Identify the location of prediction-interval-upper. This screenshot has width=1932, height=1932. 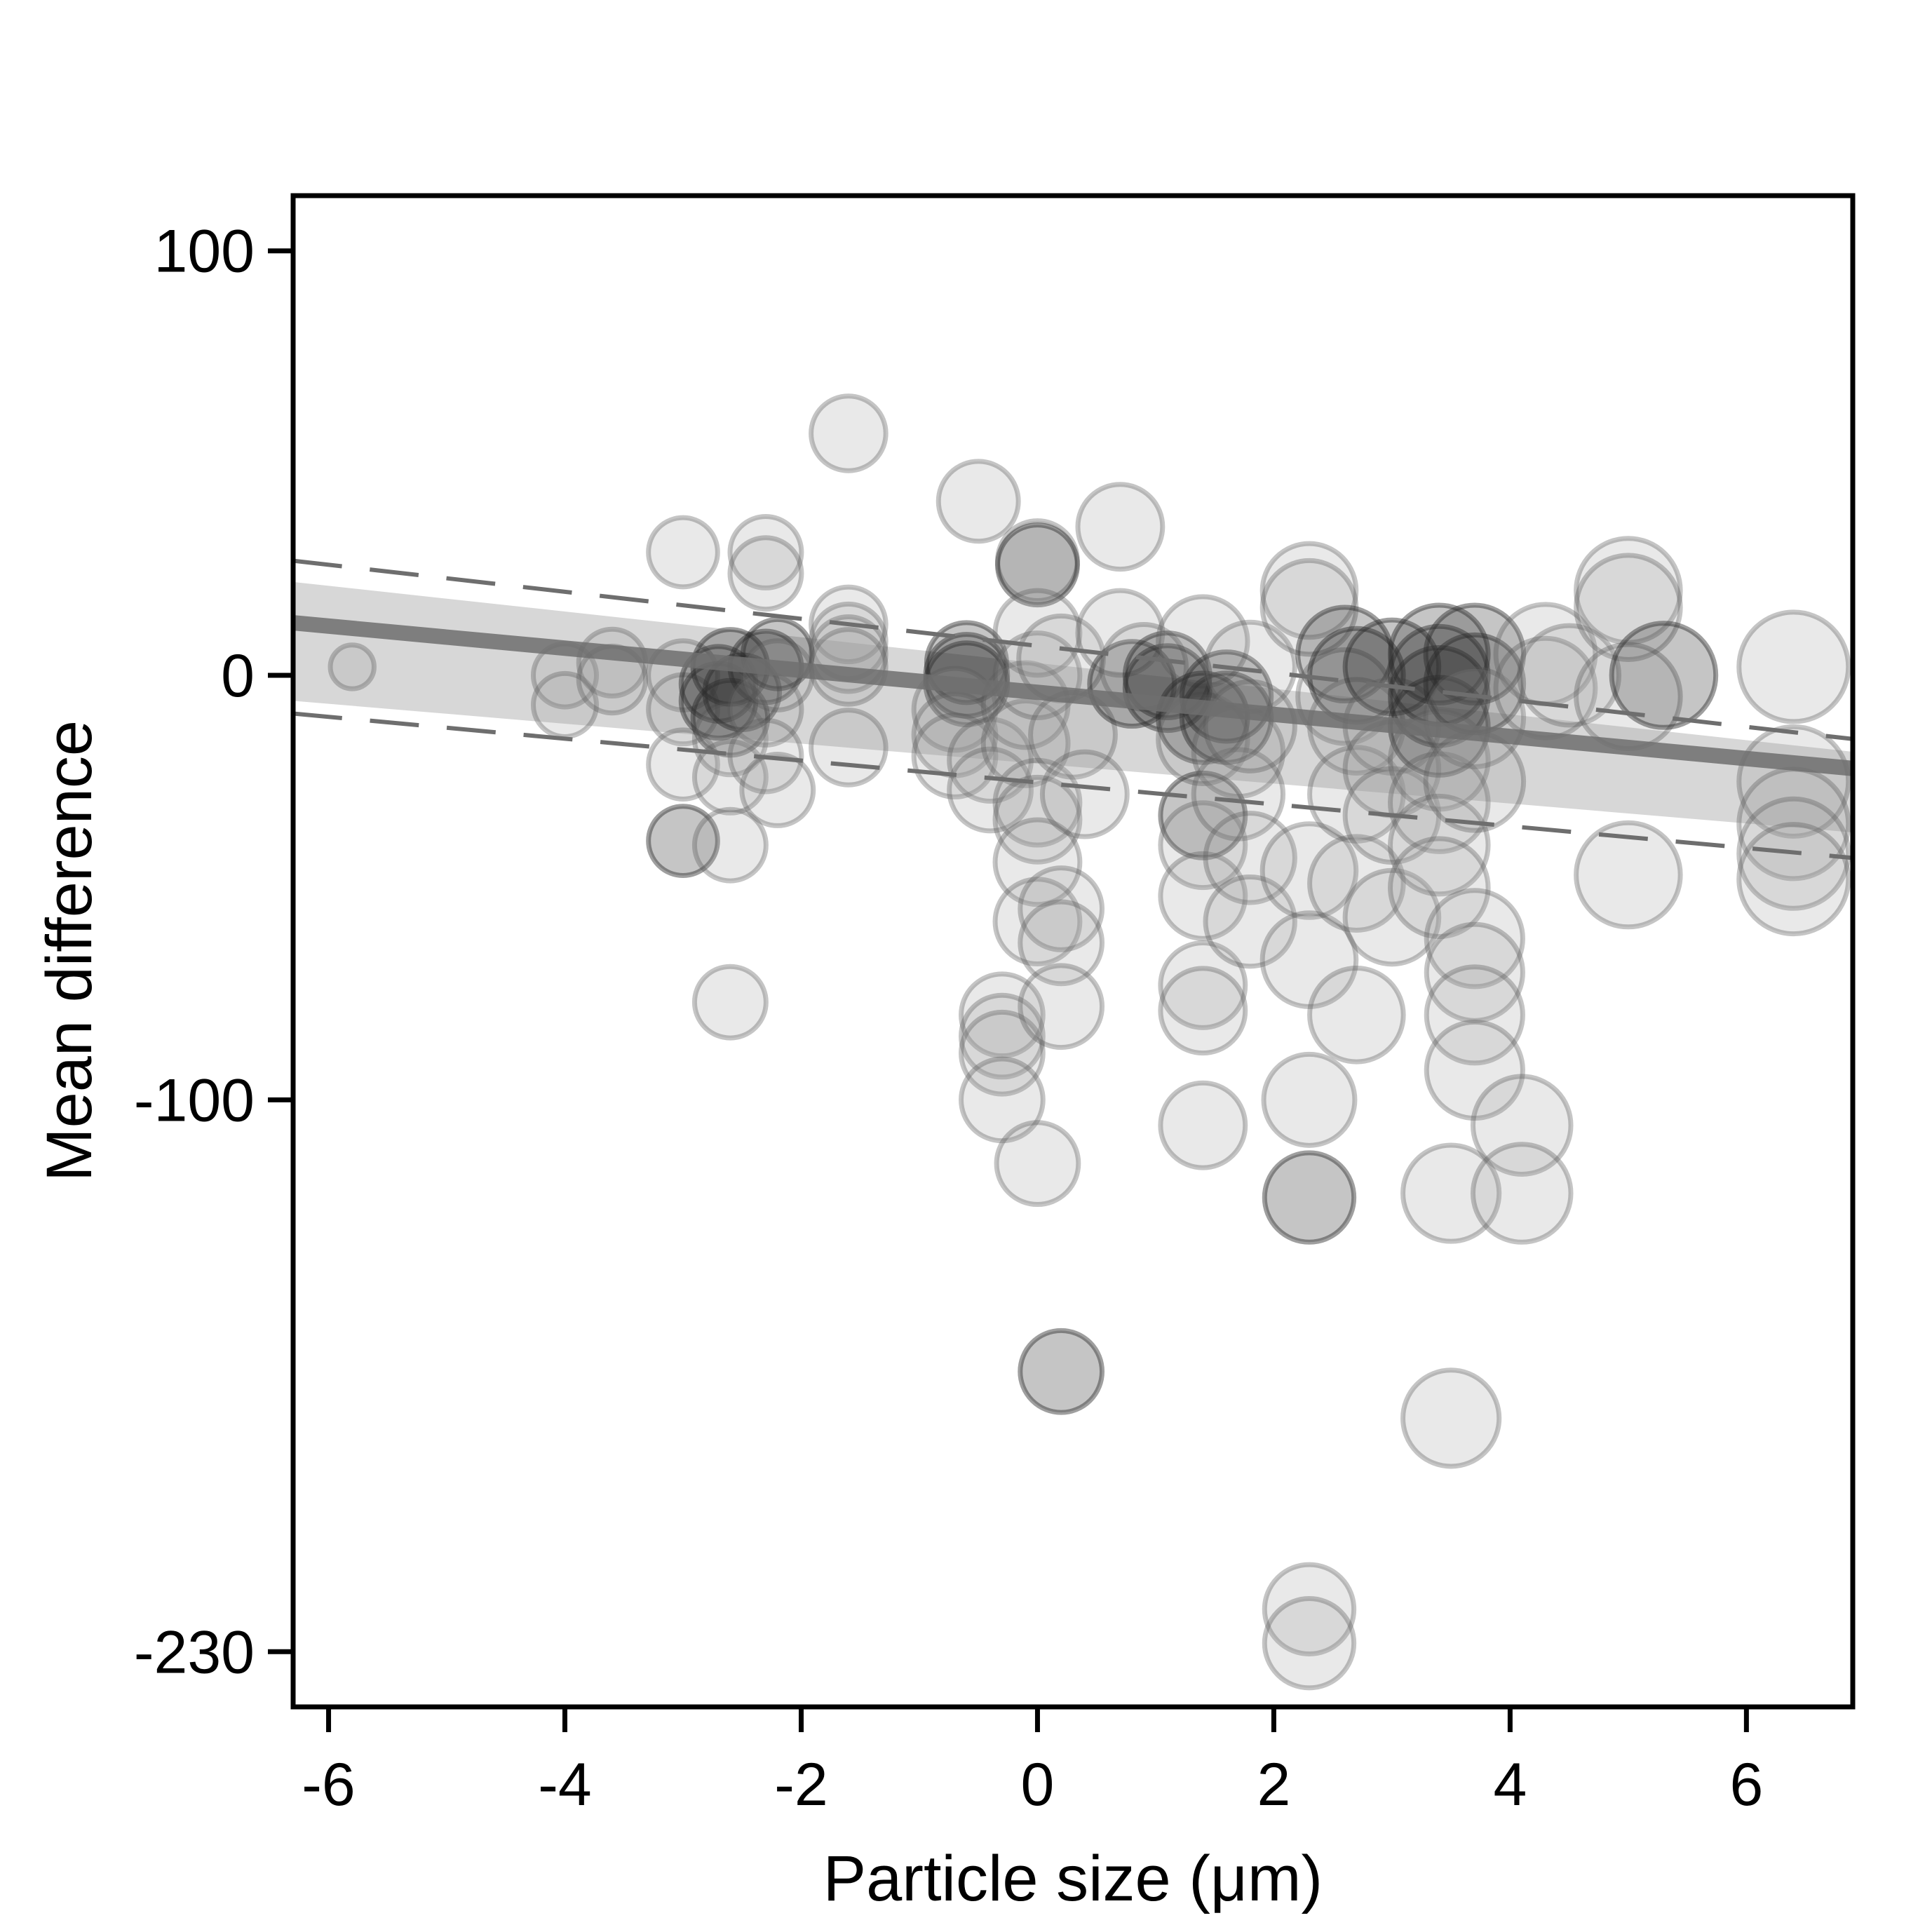
(1073, 649).